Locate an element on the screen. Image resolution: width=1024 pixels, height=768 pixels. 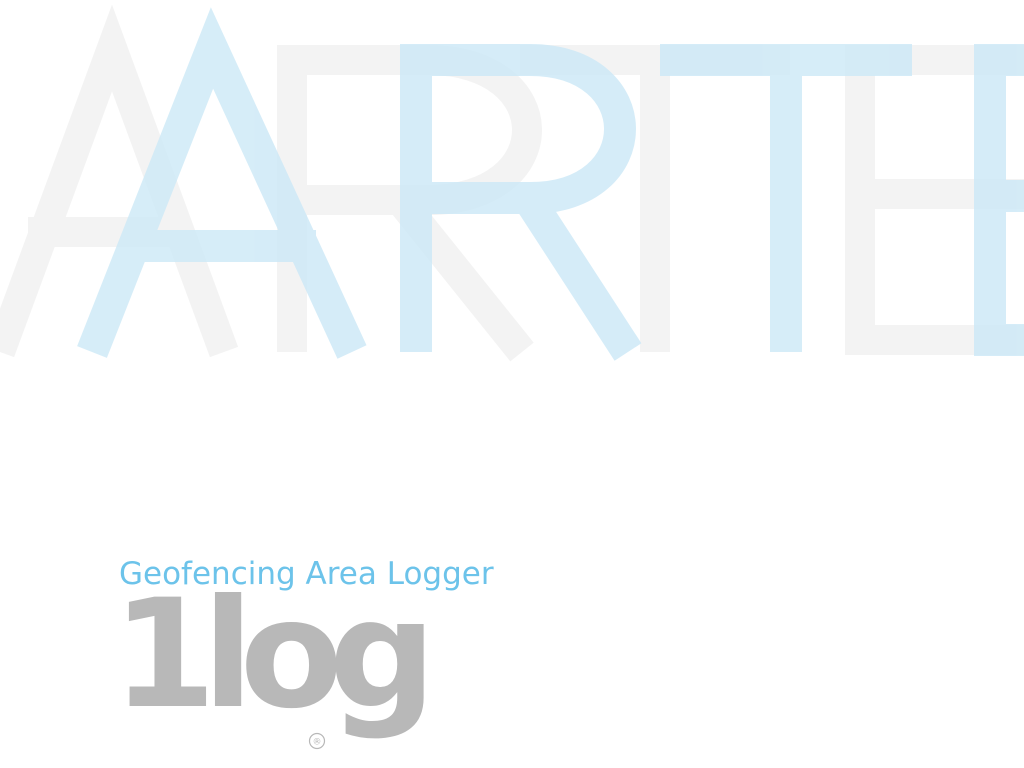
bg-letter-t-blue is located at coordinates (786, 198).